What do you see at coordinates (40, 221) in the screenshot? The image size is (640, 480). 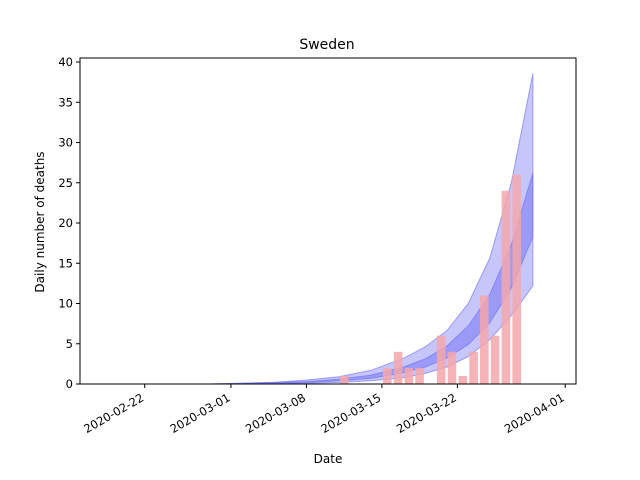 I see `y-axis-label: Daily number of deaths` at bounding box center [40, 221].